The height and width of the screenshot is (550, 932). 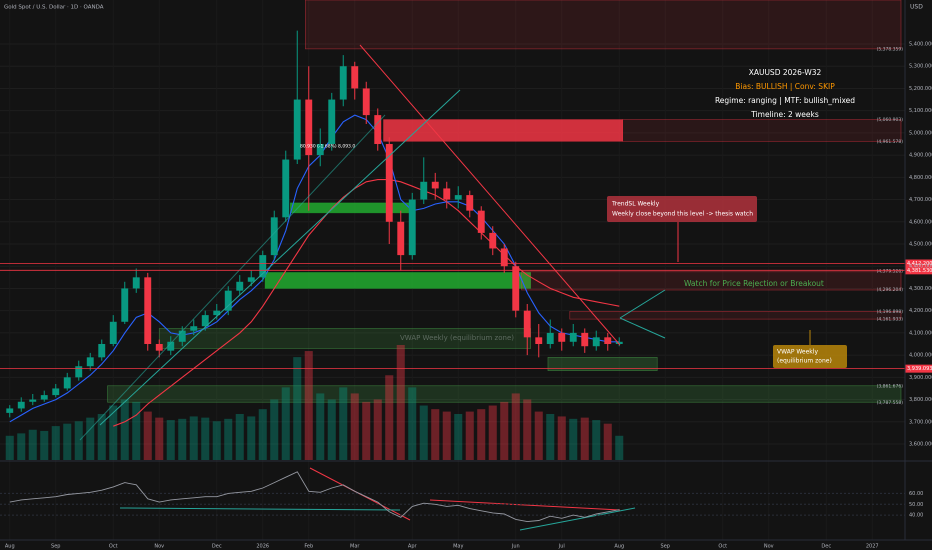 What do you see at coordinates (916, 516) in the screenshot?
I see `rsi-tick-label: 40.00` at bounding box center [916, 516].